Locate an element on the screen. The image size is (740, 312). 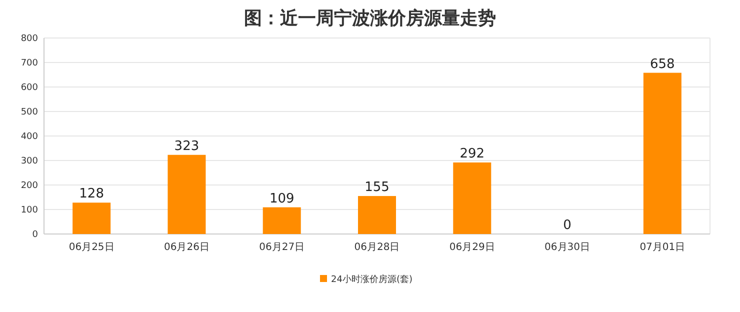
y-tick-label: 400 is located at coordinates (29, 137).